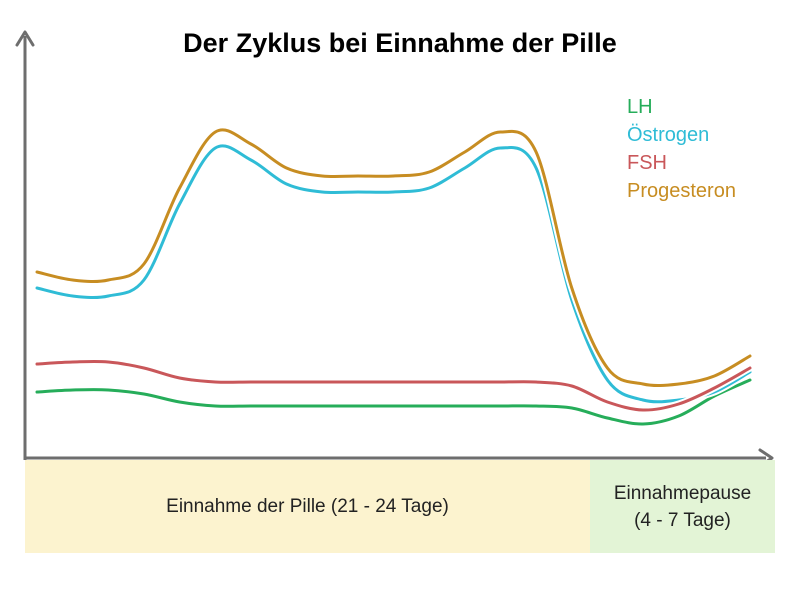  I want to click on phase-intake-pause: Einnahmepause (4 - 7 Tage), so click(682, 506).